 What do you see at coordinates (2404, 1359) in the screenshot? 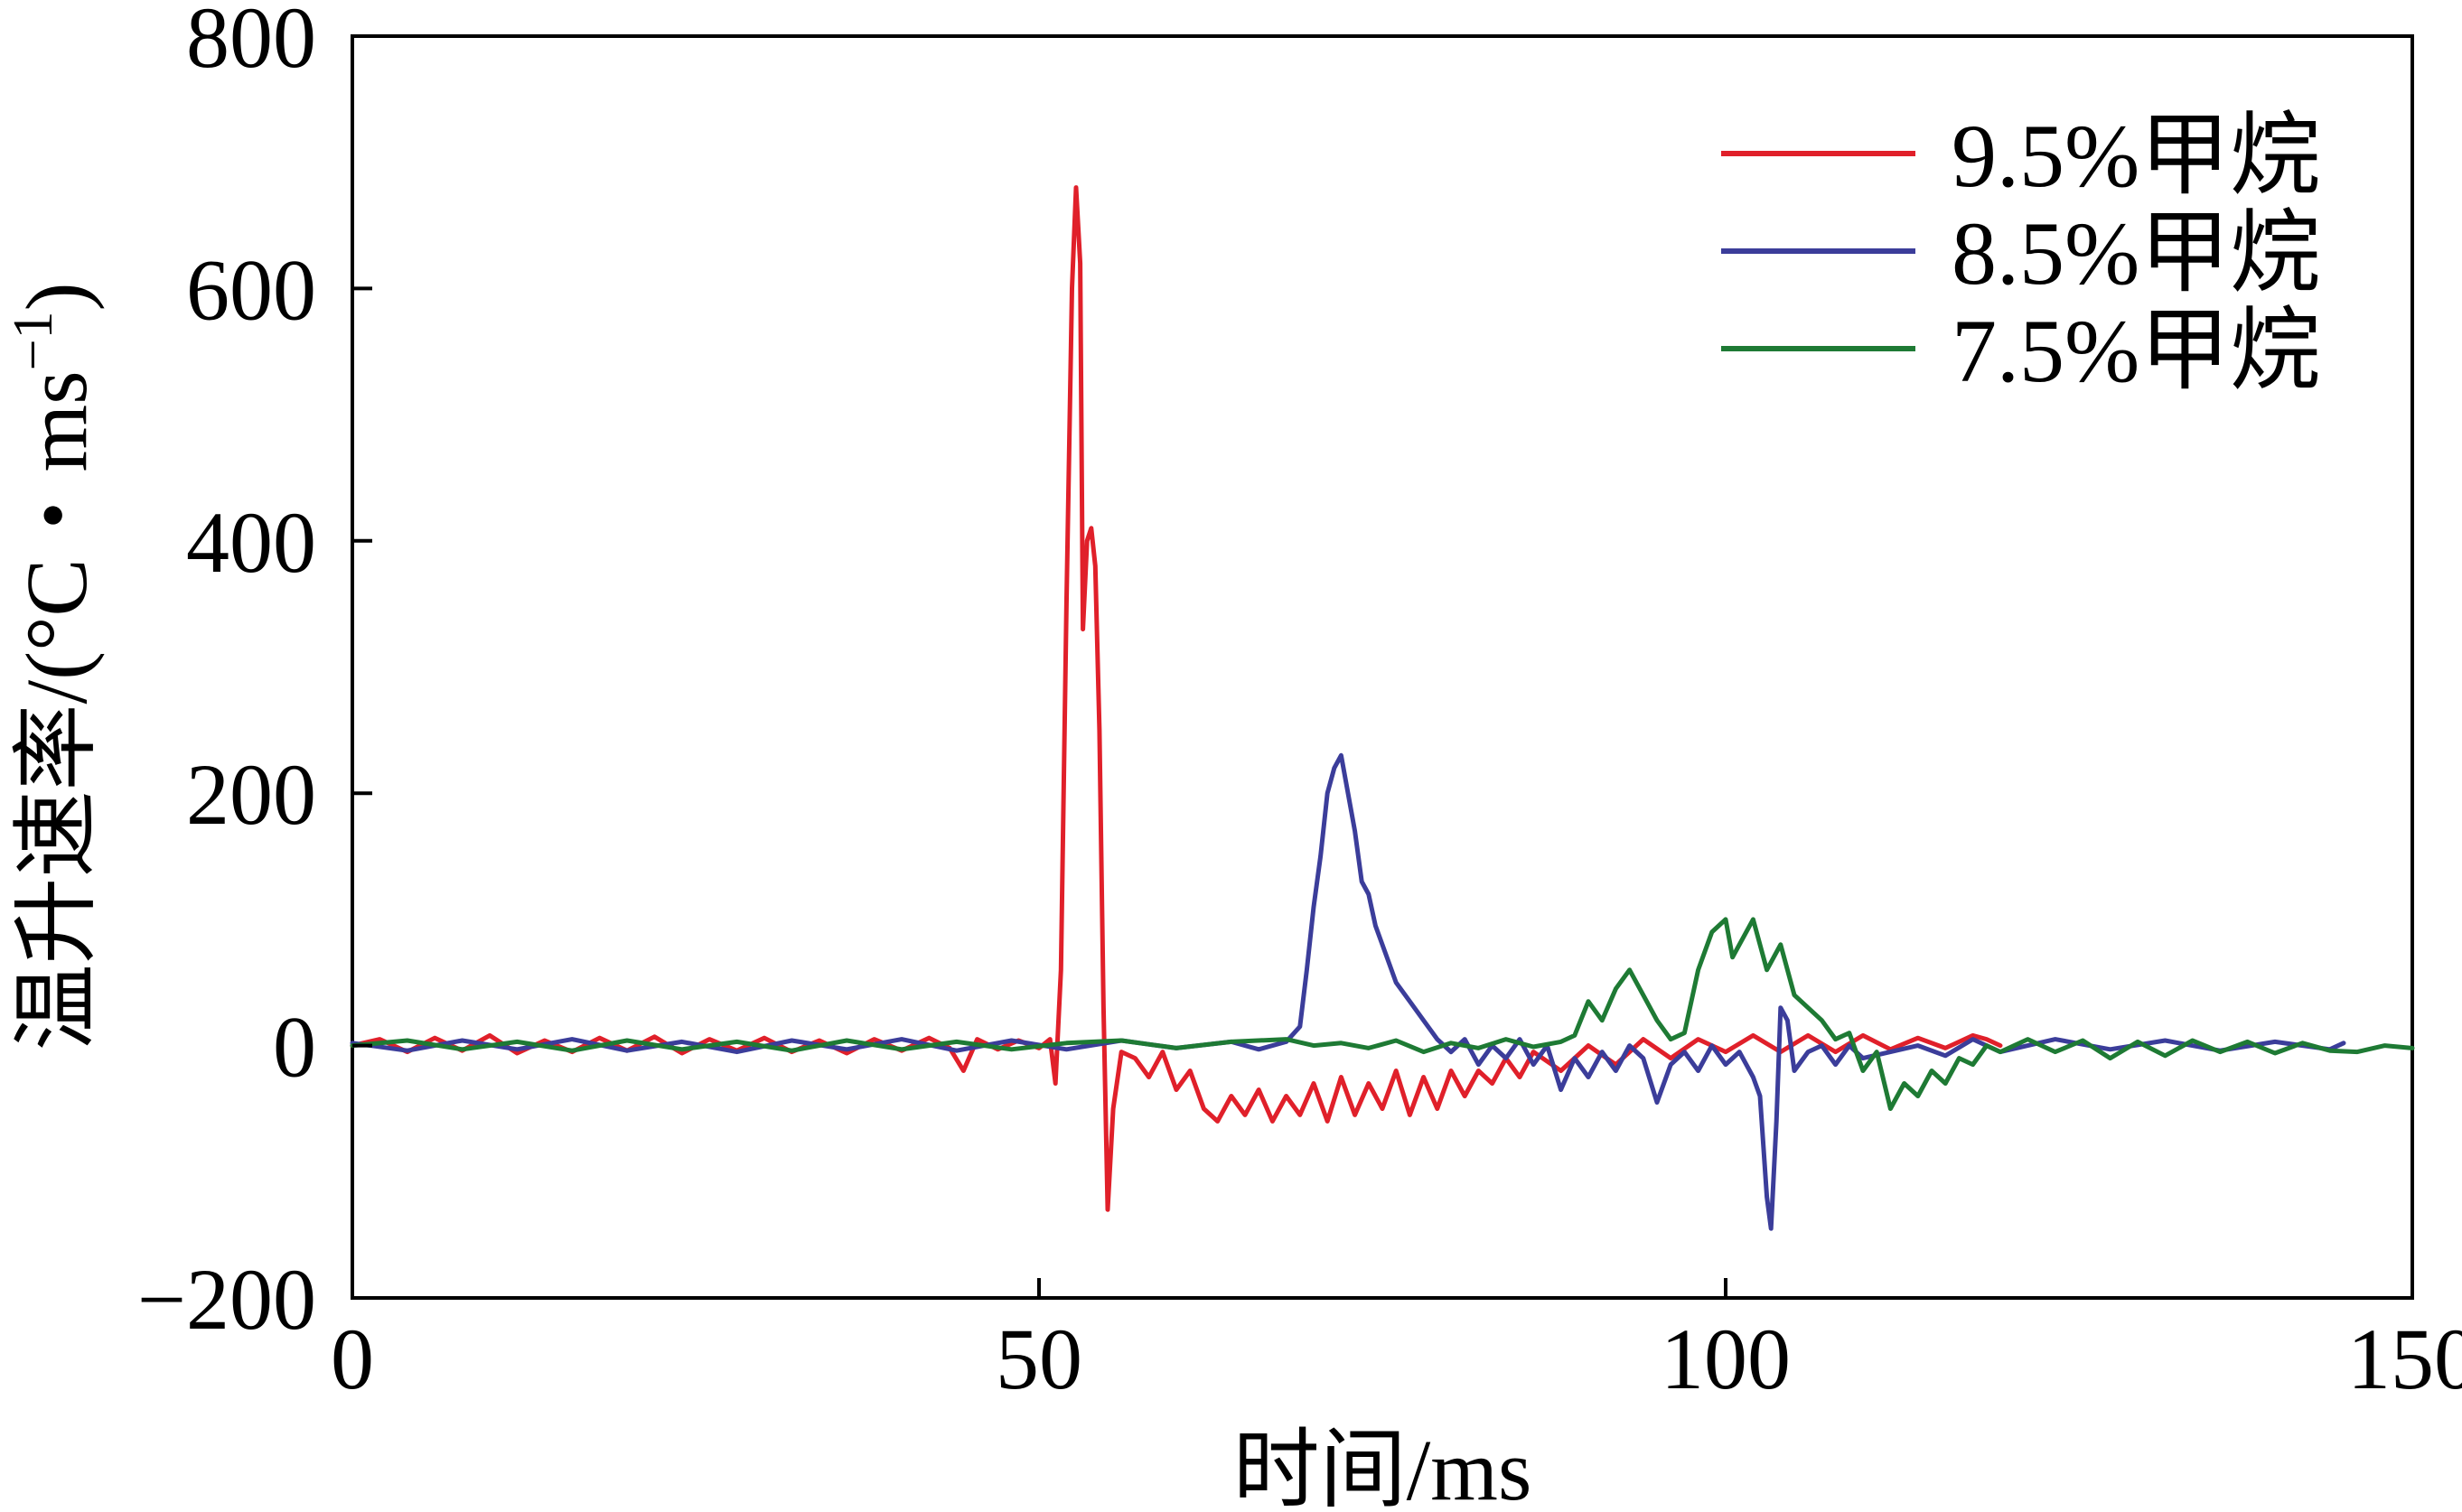
I see `x-tick-label: 150` at bounding box center [2404, 1359].